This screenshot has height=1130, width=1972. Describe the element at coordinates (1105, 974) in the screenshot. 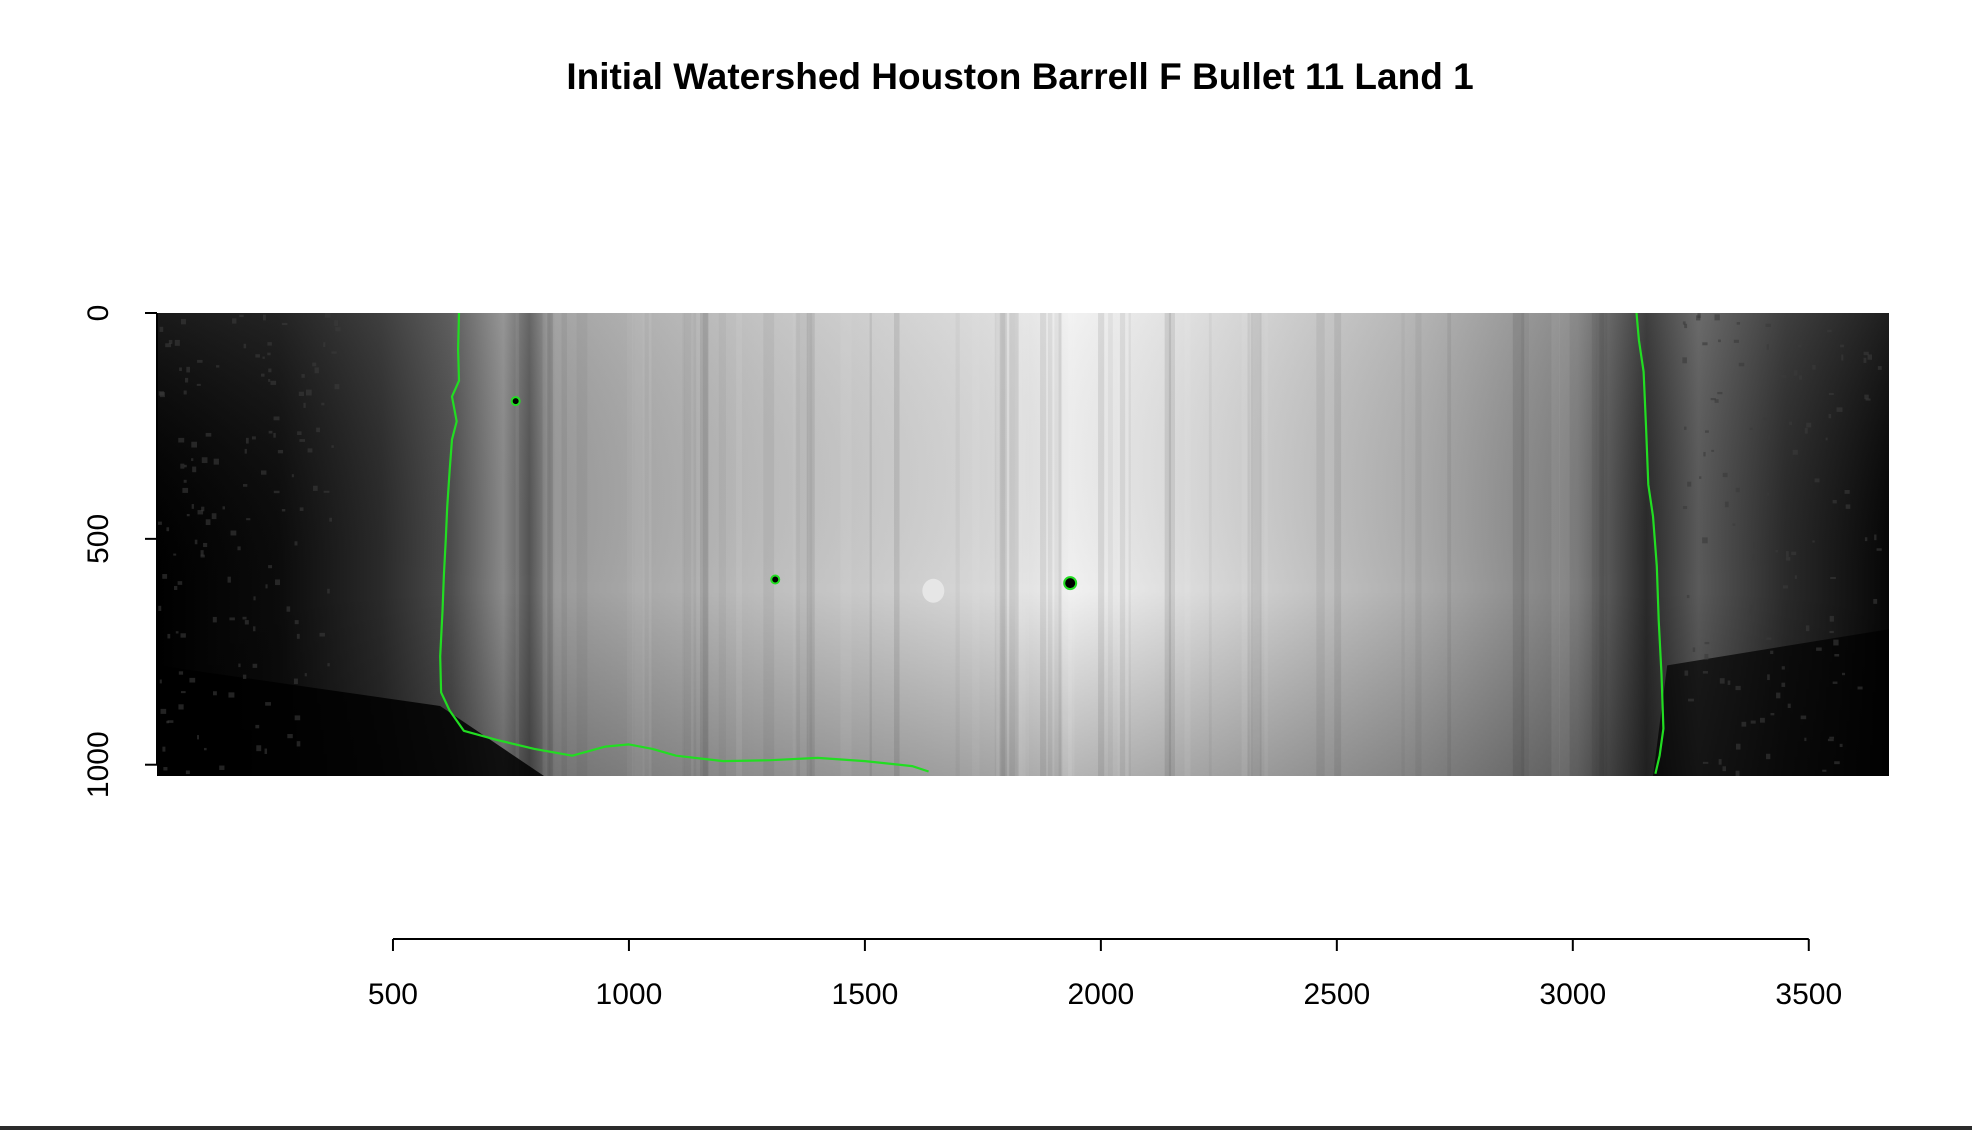

I see `x-axis: 500 1000 1500 2000 2500 3000 3500` at that location.